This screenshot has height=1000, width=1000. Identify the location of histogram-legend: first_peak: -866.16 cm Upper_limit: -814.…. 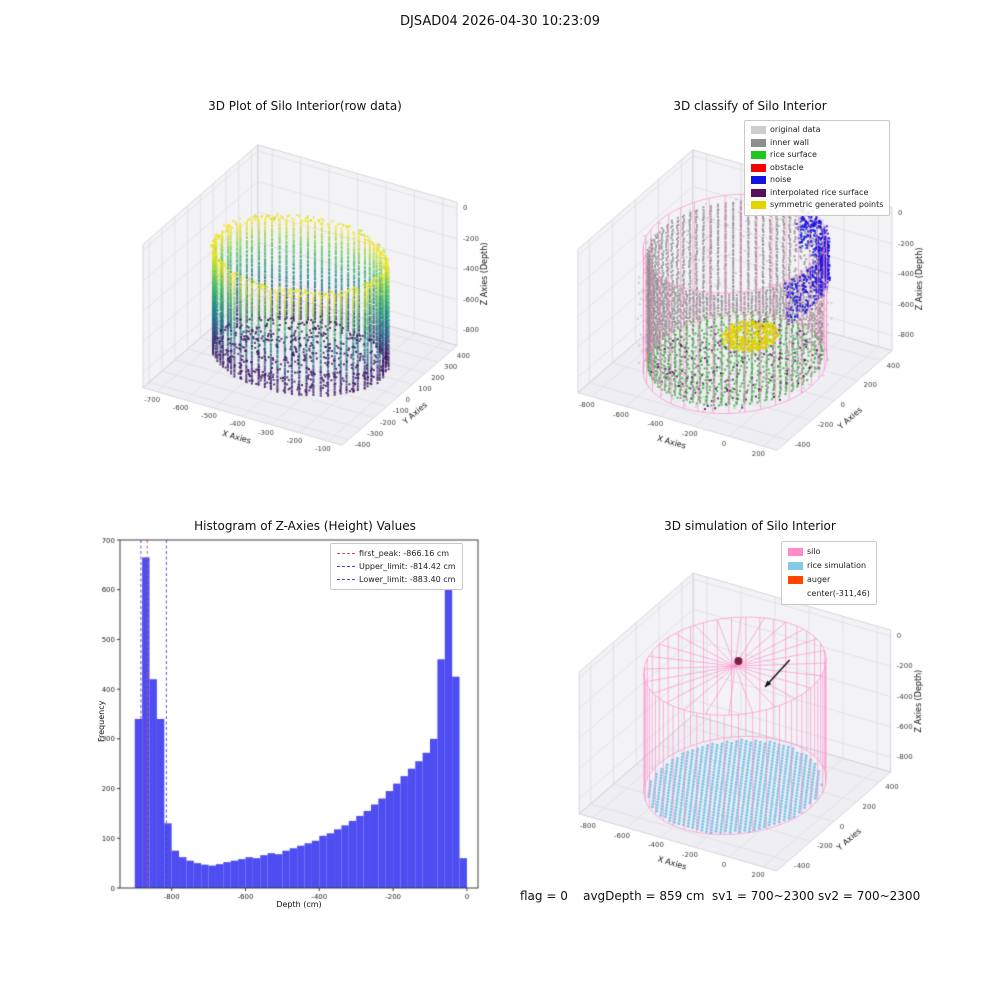
(396, 566).